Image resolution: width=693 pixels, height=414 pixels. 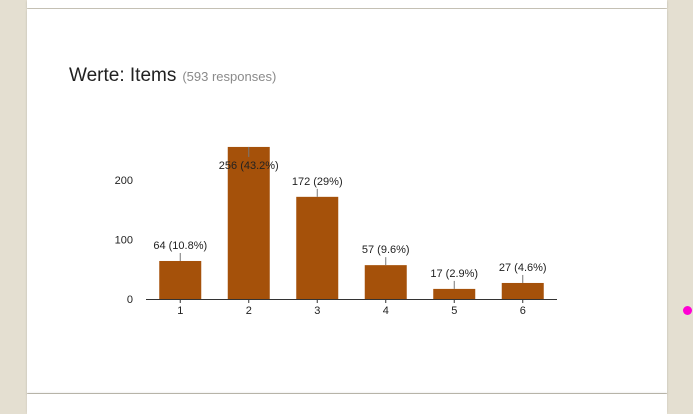 What do you see at coordinates (317, 311) in the screenshot?
I see `x-tick-label: 3` at bounding box center [317, 311].